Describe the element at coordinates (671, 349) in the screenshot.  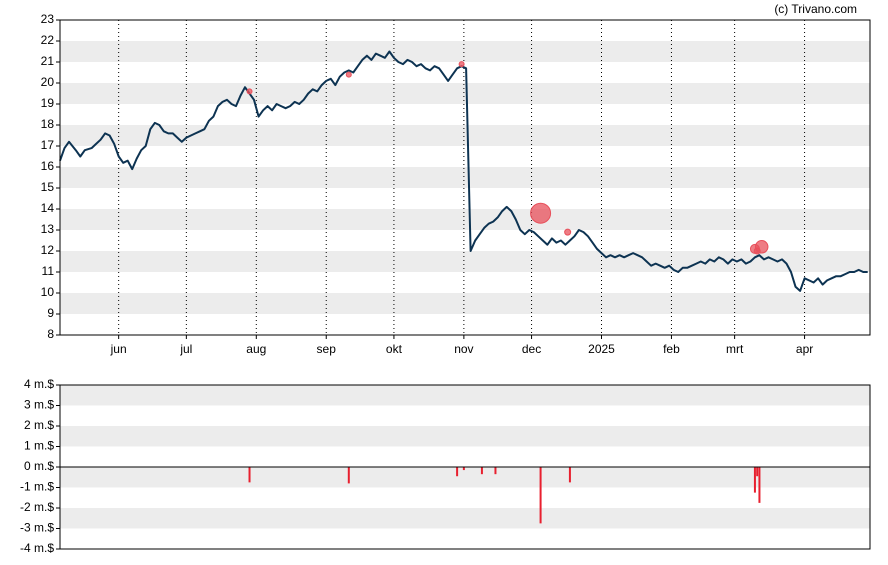
I see `price-x-tick-label: feb` at that location.